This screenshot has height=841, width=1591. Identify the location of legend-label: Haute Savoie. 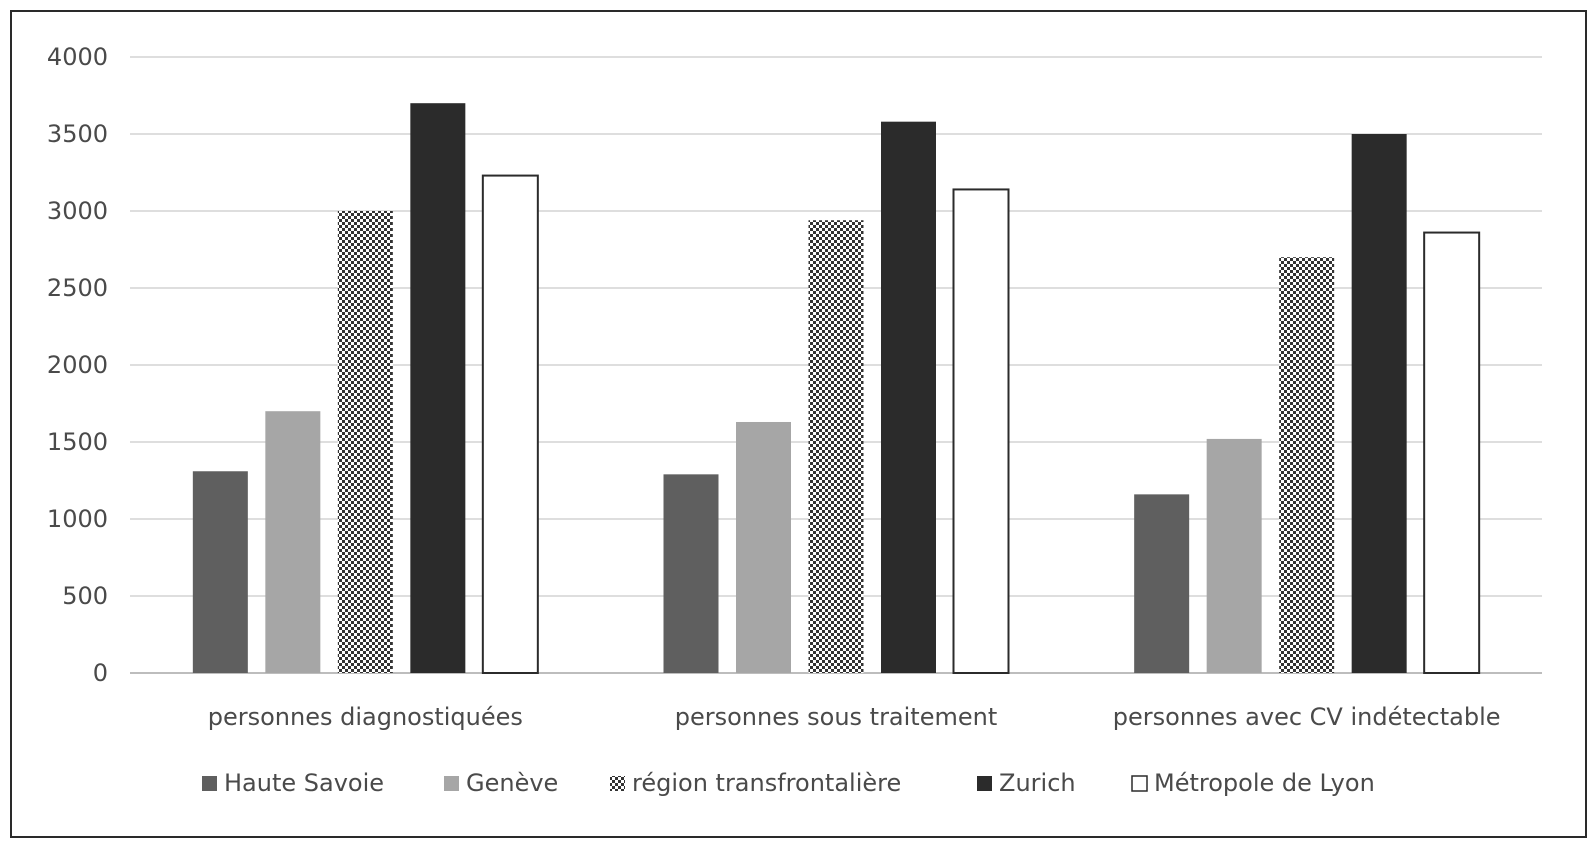
(304, 783).